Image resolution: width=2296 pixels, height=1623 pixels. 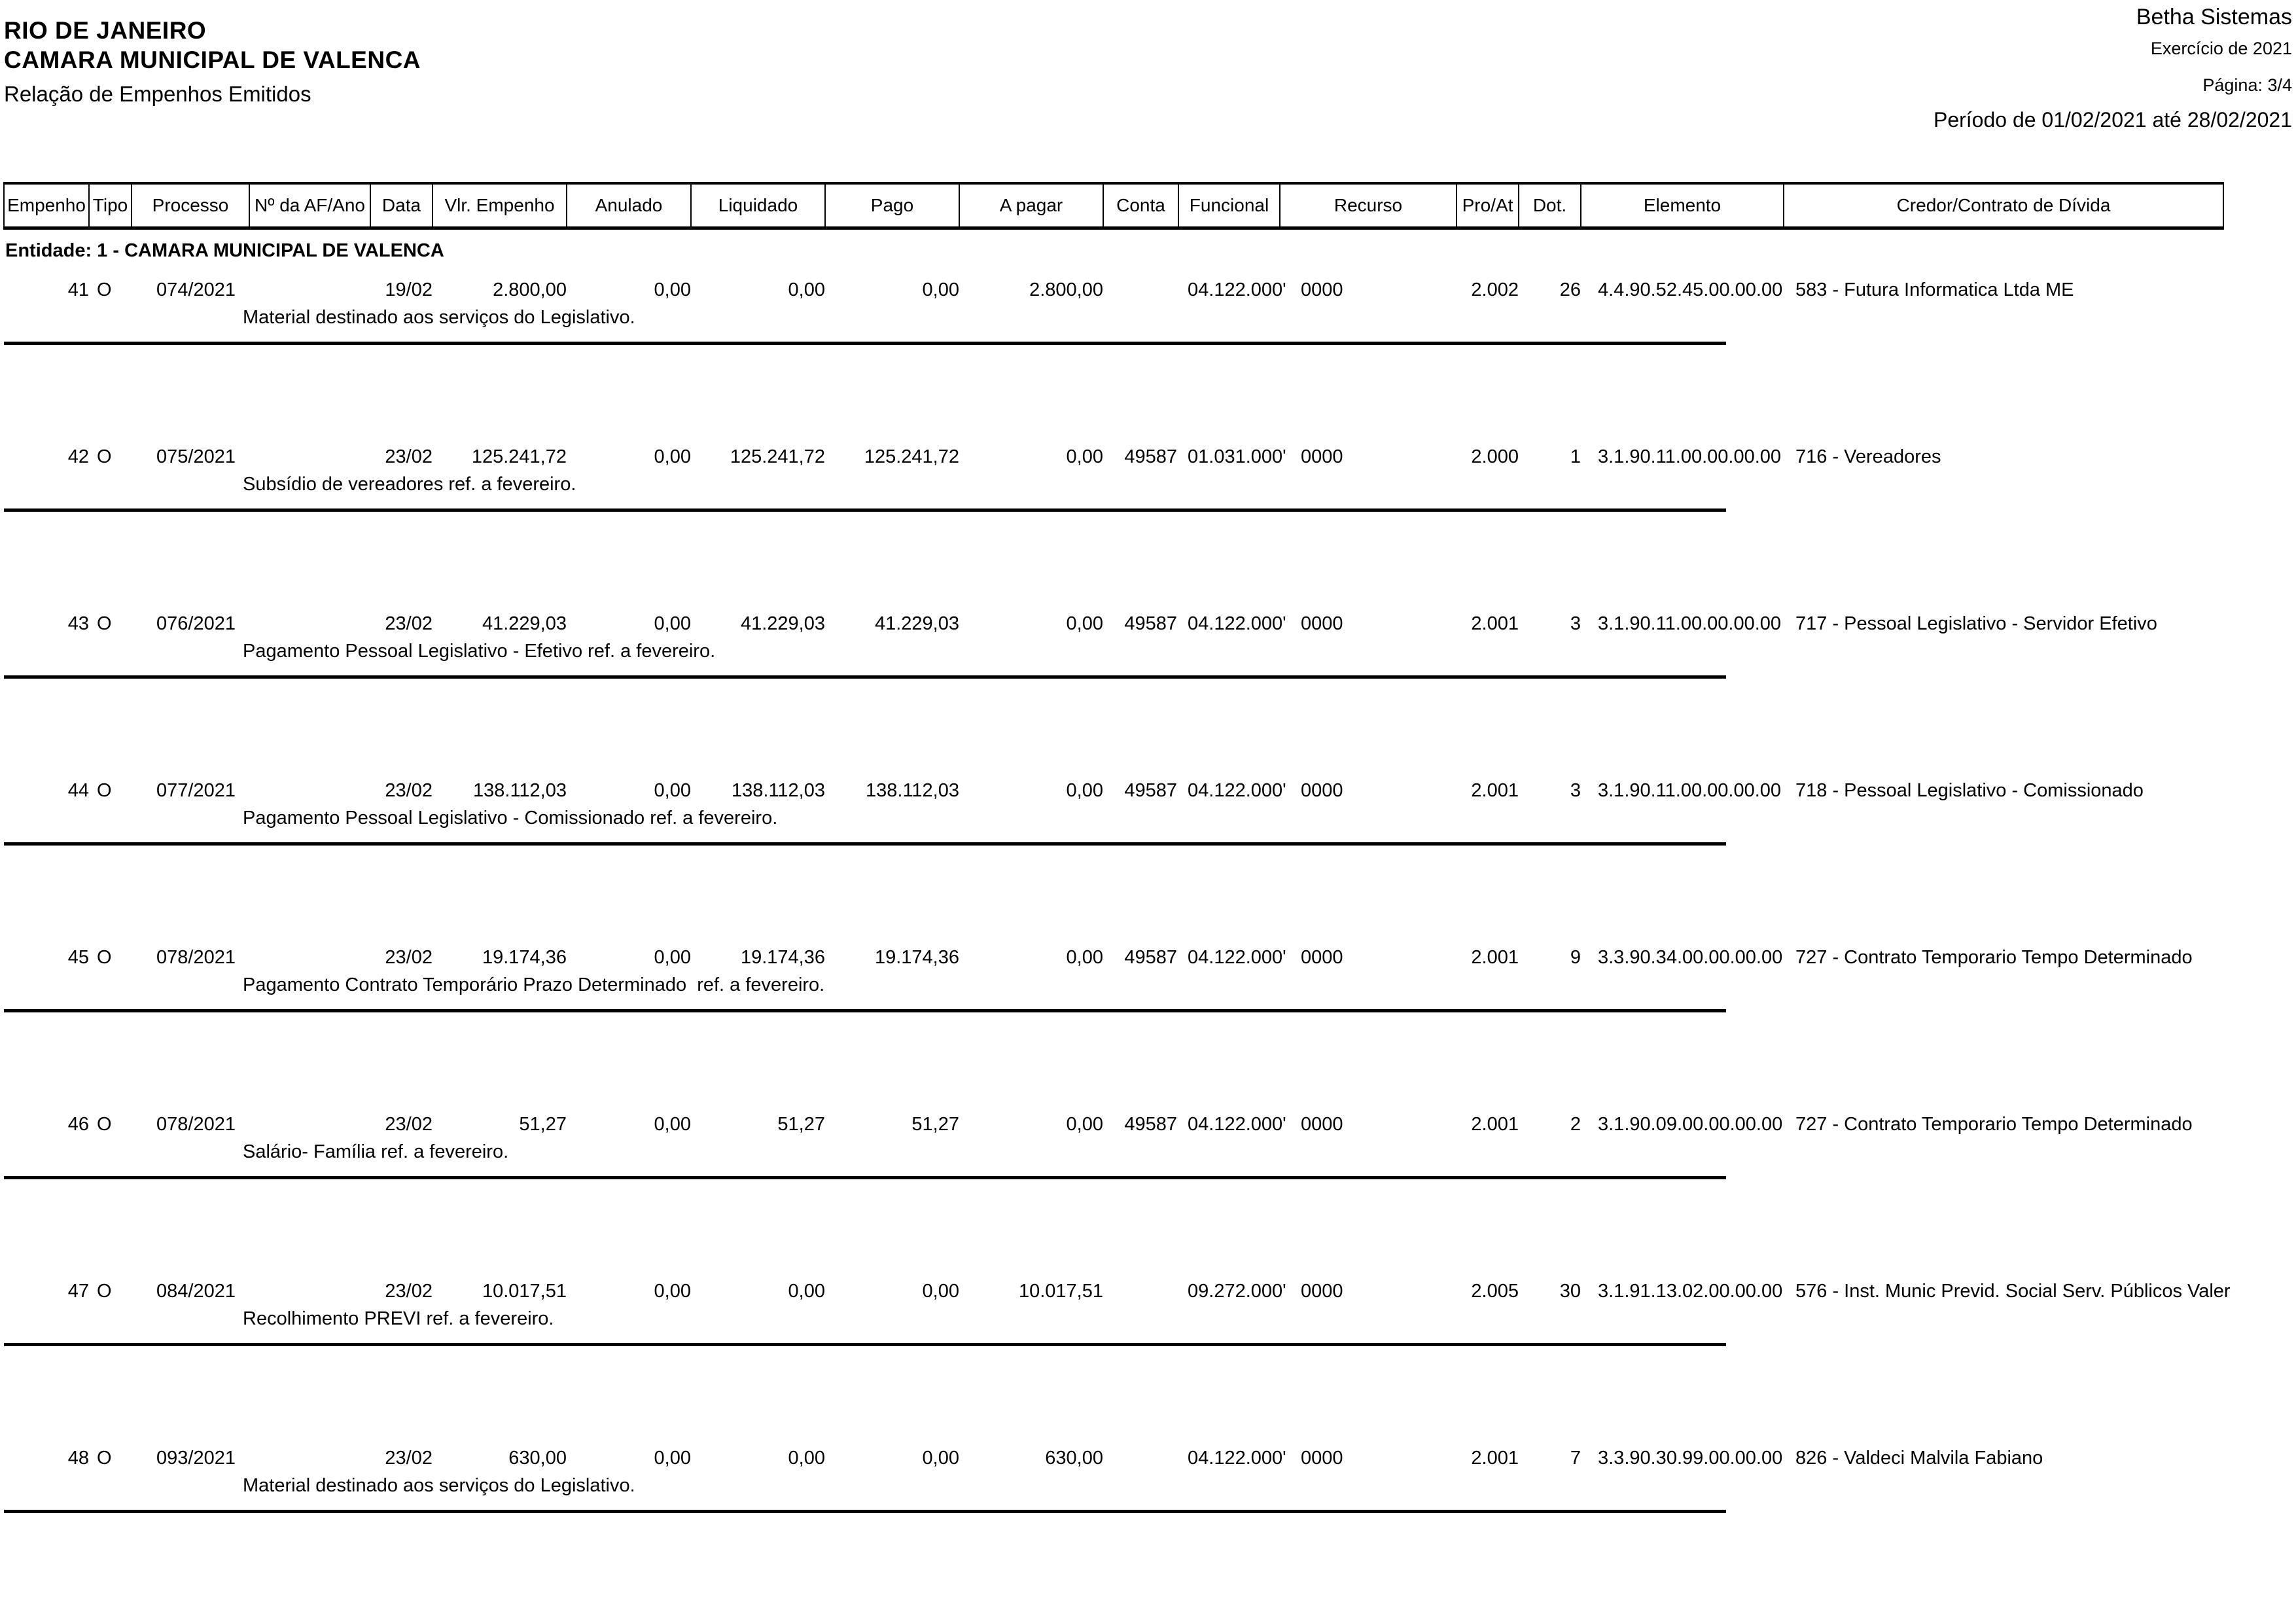 I want to click on row-description: Subsídio de vereadores ref. a fevereiro., so click(x=1113, y=481).